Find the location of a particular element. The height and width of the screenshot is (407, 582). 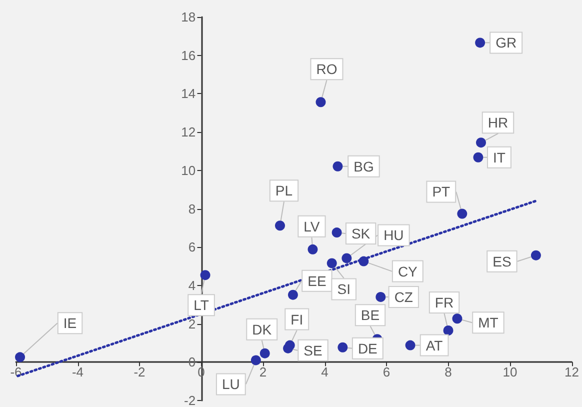

y-tick-label: -2 is located at coordinates (190, 400).